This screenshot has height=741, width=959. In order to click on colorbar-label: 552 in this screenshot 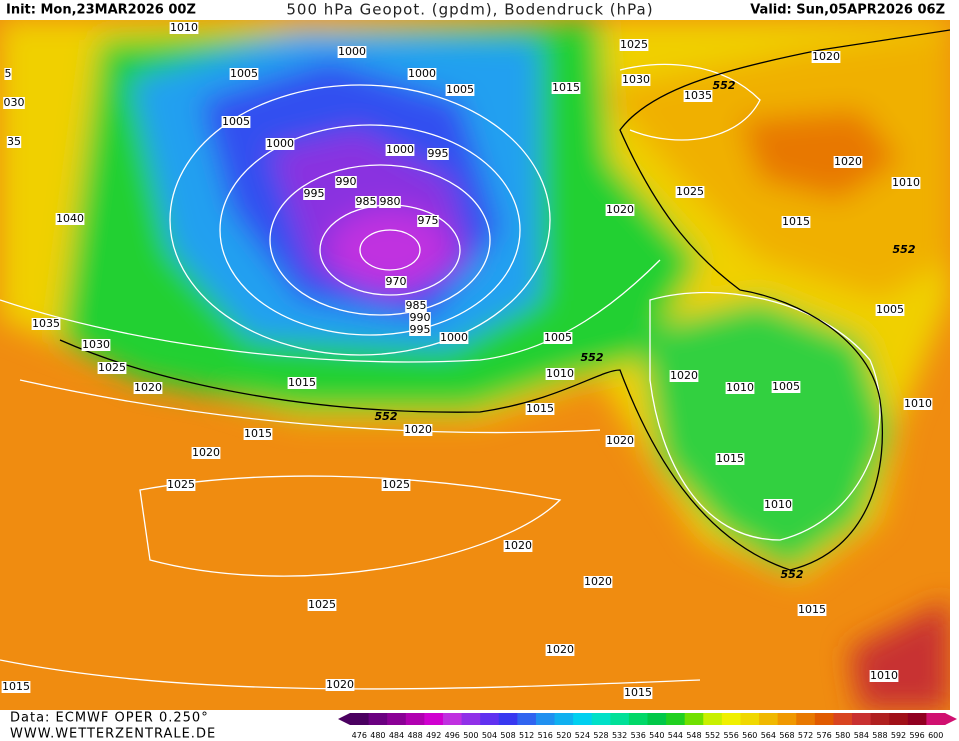, I will do `click(712, 735)`.